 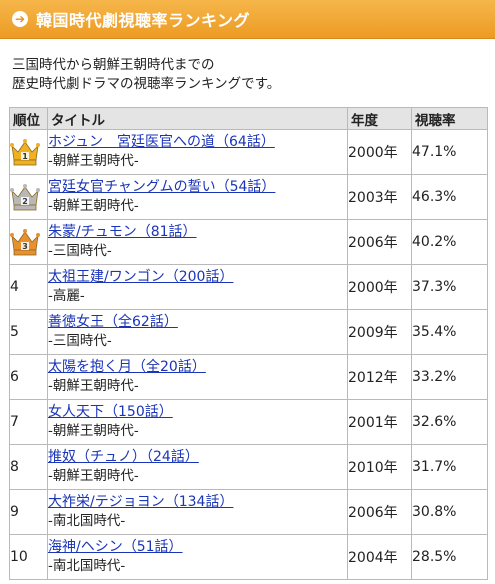 I want to click on table-row: 8 推奴（チュノ）（24話） -朝鮮王朝時代- 2010年 31.7%, so click(x=248, y=467).